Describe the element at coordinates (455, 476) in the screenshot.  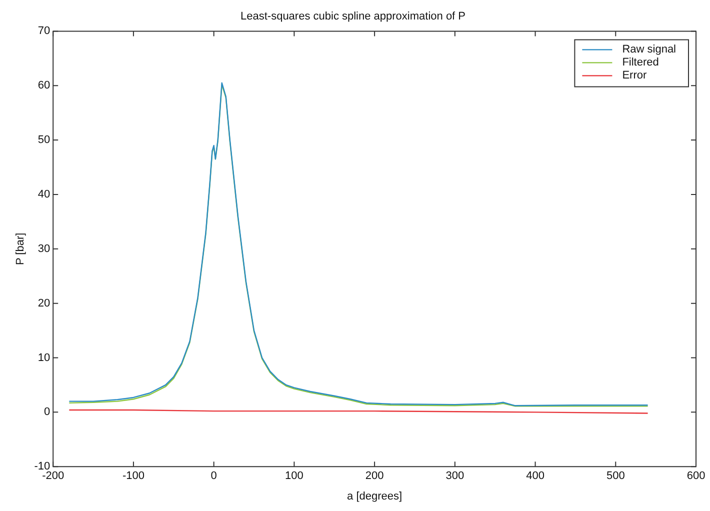
I see `x-tick-label: 300` at that location.